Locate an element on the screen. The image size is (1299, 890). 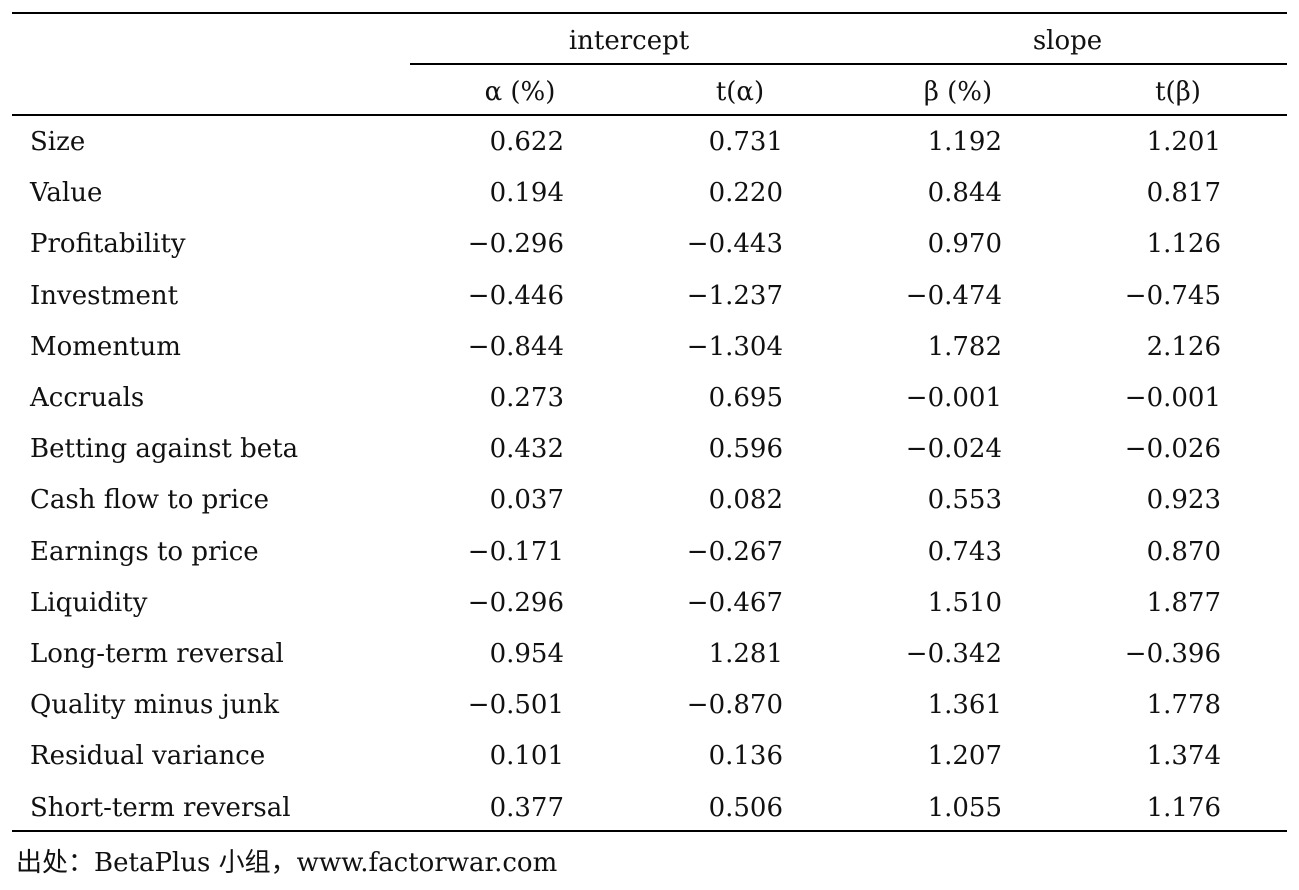
t-beta-cell: 1.176 is located at coordinates (1183, 808).